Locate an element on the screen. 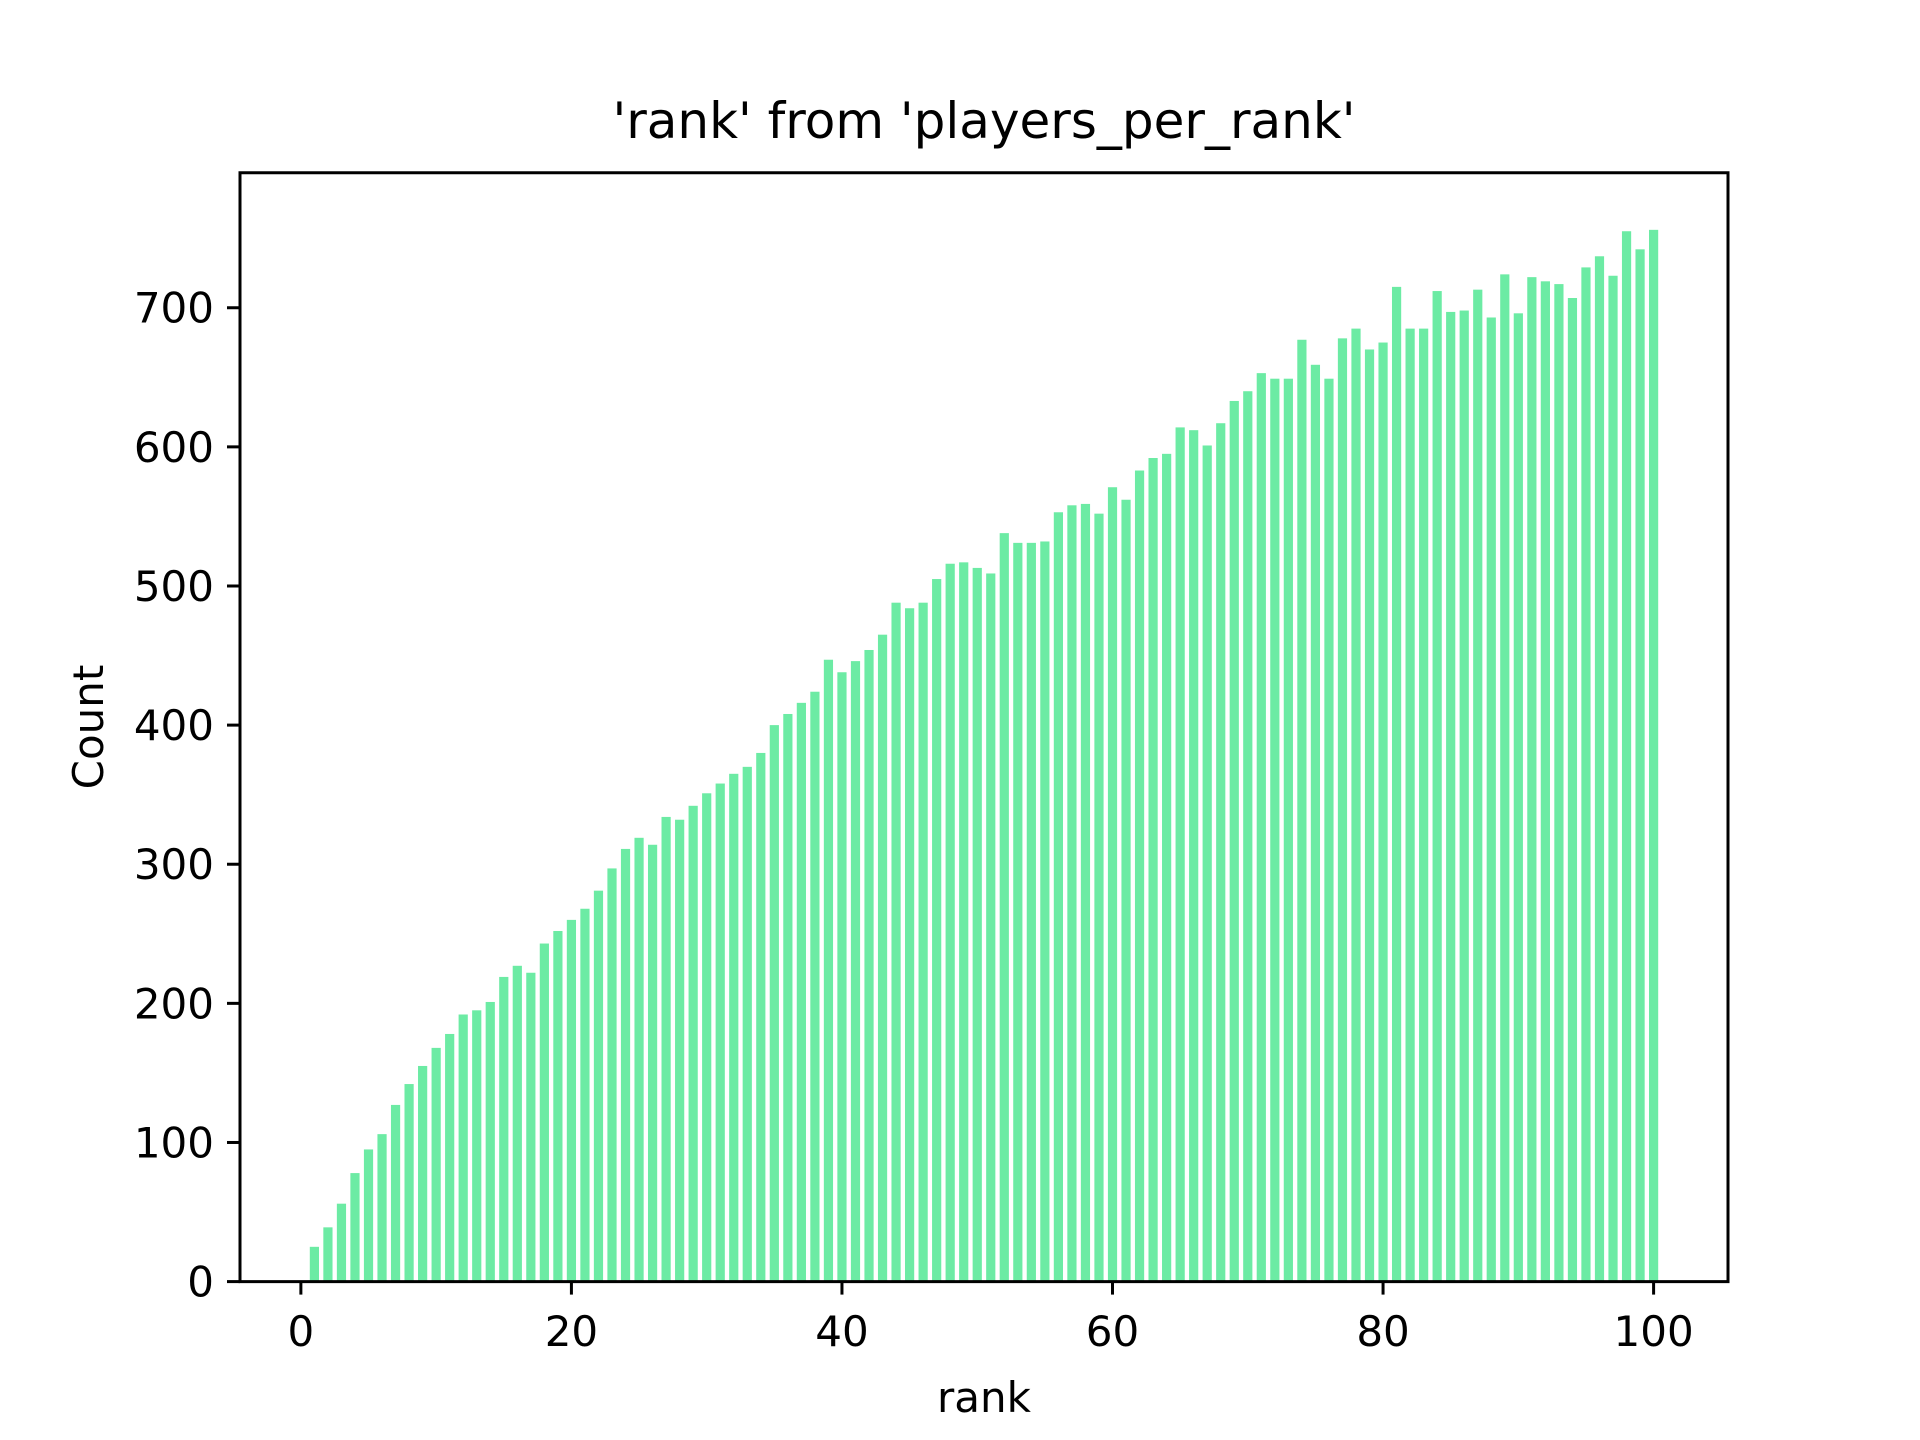  y-tick-label-0: 0 is located at coordinates (200, 1282).